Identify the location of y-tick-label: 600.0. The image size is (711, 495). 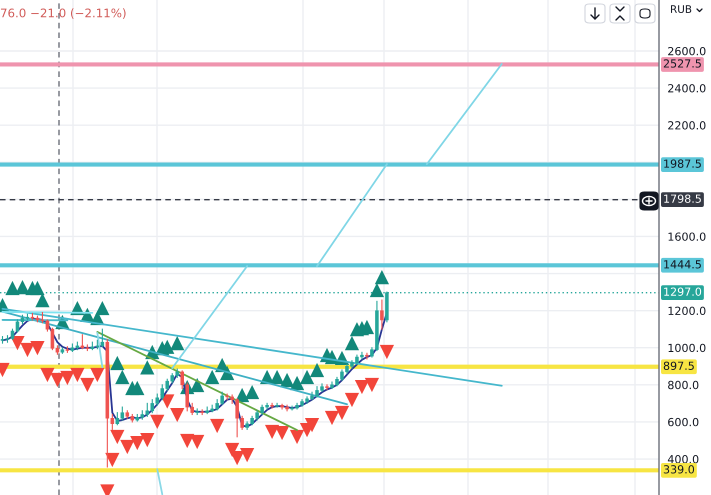
(683, 422).